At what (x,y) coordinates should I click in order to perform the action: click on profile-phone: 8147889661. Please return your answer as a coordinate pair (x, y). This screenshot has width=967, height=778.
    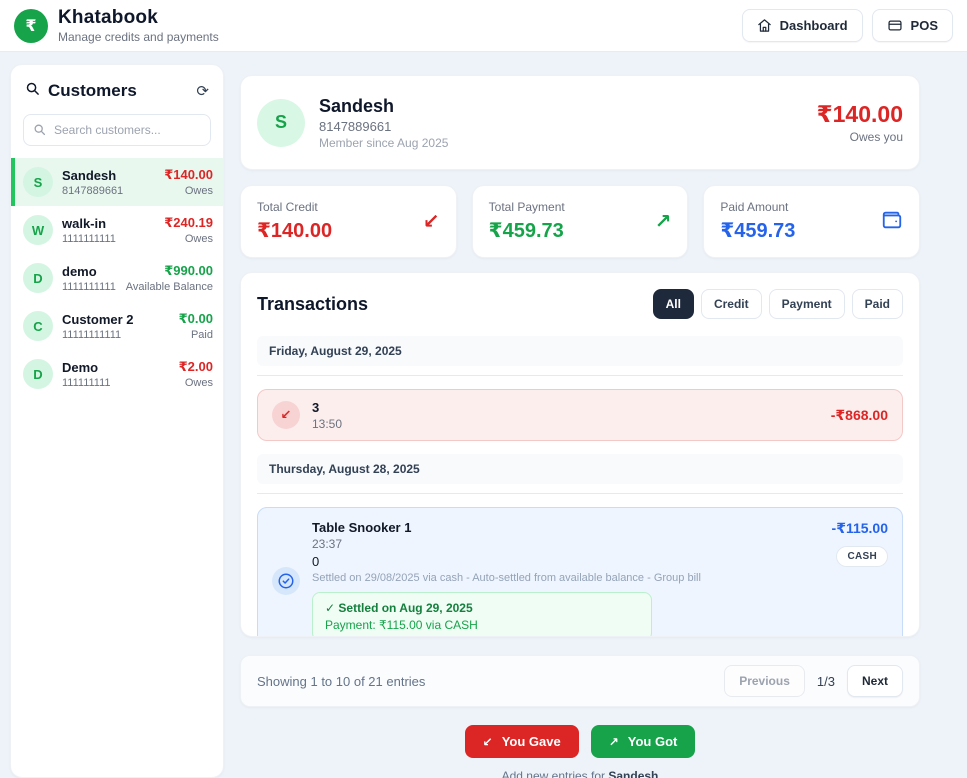
    Looking at the image, I should click on (355, 126).